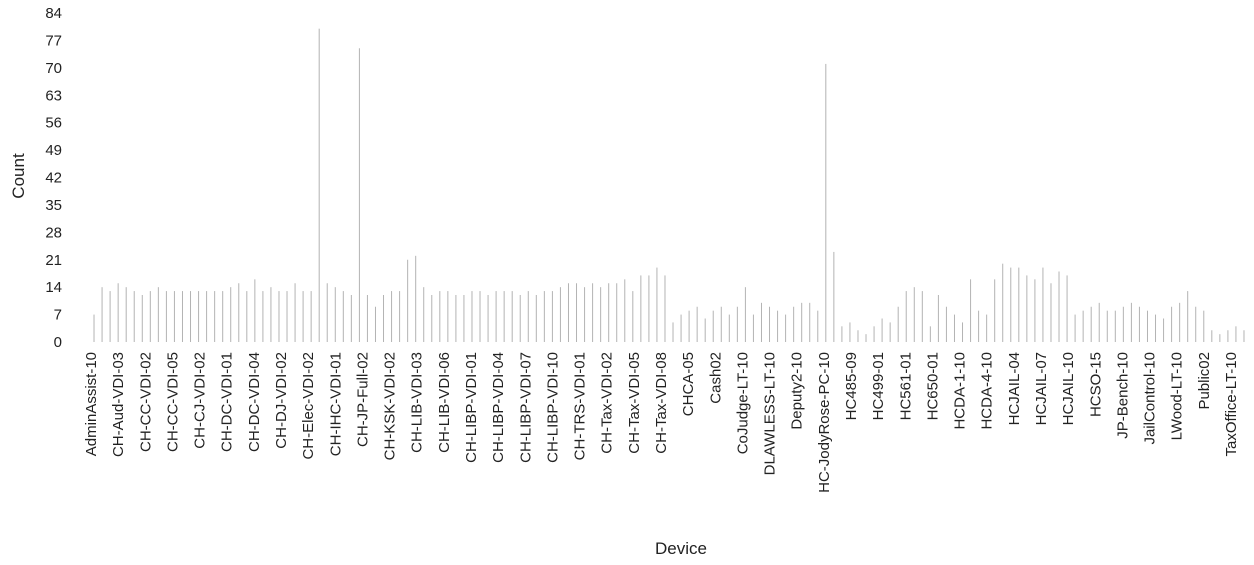 Image resolution: width=1254 pixels, height=565 pixels. What do you see at coordinates (1150, 398) in the screenshot?
I see `x-tick-label: JailControl-10` at bounding box center [1150, 398].